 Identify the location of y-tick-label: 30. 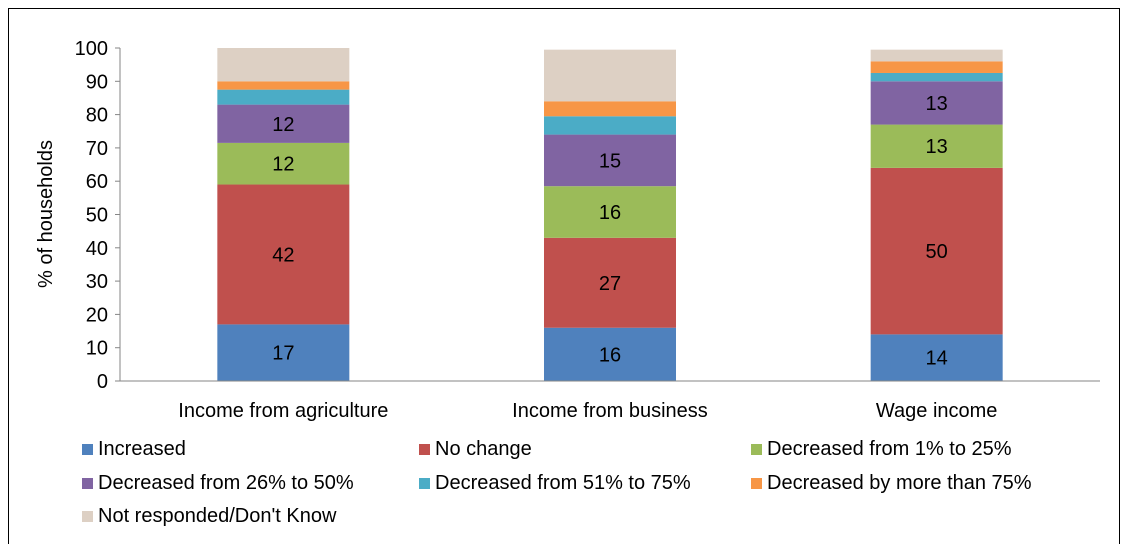
(97, 282).